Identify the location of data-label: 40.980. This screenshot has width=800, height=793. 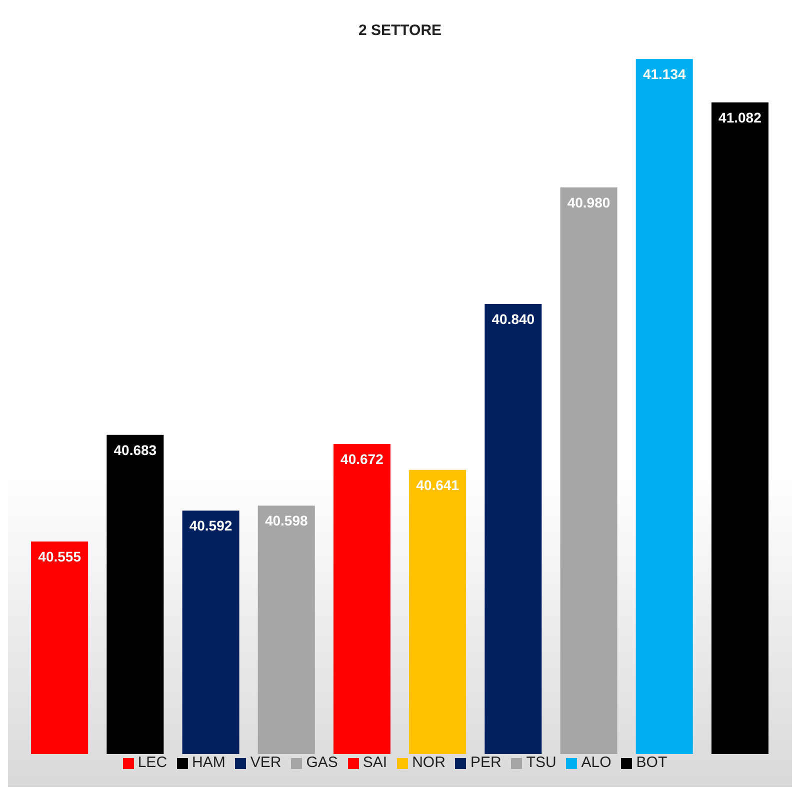
(588, 202).